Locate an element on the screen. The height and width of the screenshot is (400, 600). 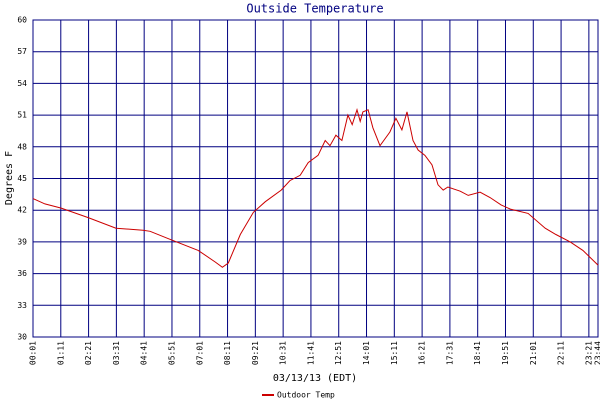
x-tick-label: 05:51 is located at coordinates (171, 353).